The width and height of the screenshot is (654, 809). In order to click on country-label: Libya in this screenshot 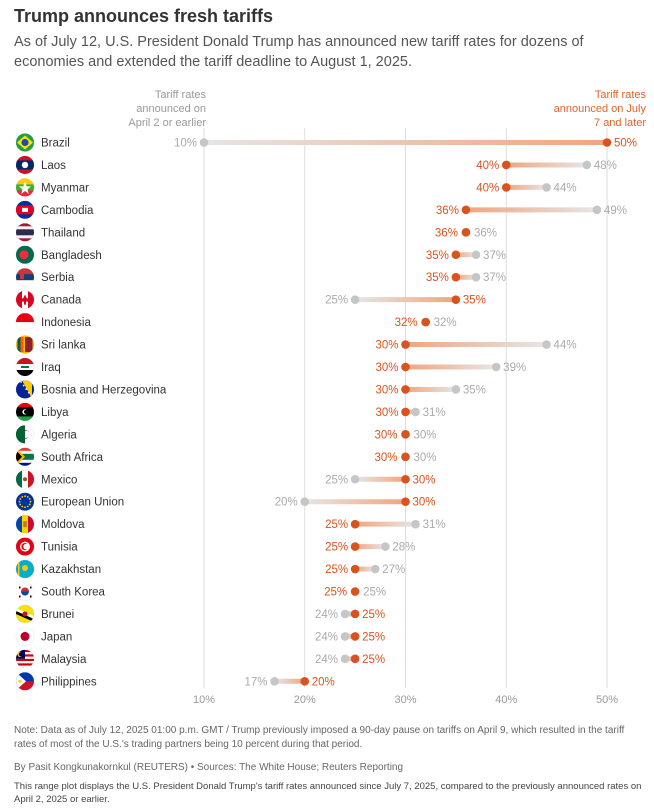, I will do `click(55, 413)`.